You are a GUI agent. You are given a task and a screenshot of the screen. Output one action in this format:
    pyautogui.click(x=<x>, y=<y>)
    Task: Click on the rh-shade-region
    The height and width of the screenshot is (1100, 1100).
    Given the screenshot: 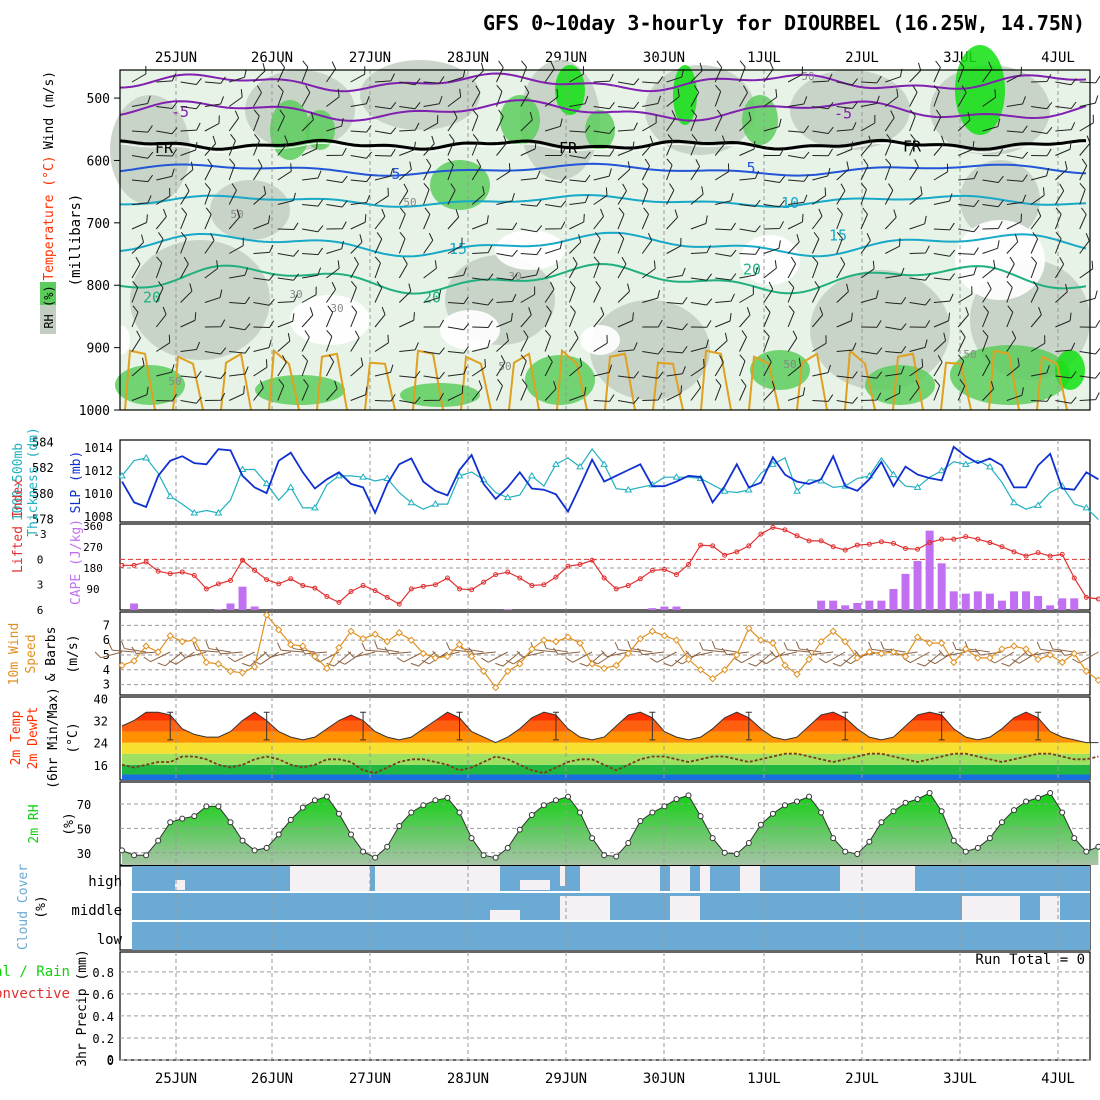 What is the action you would take?
    pyautogui.click(x=980, y=90)
    